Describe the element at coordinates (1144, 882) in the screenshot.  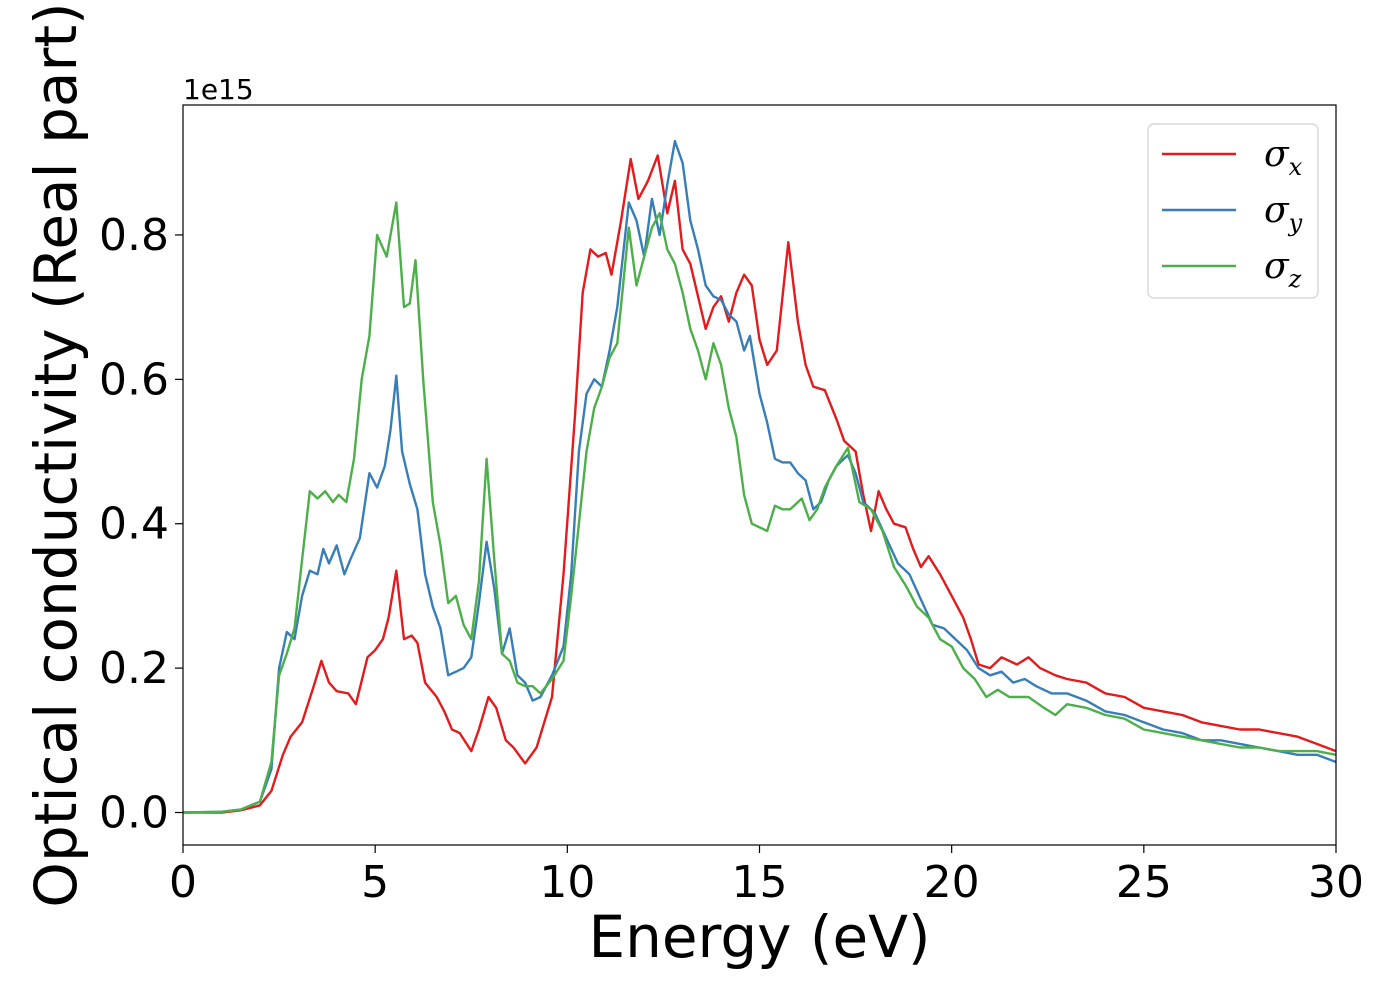
I see `x-tick-label: 25` at that location.